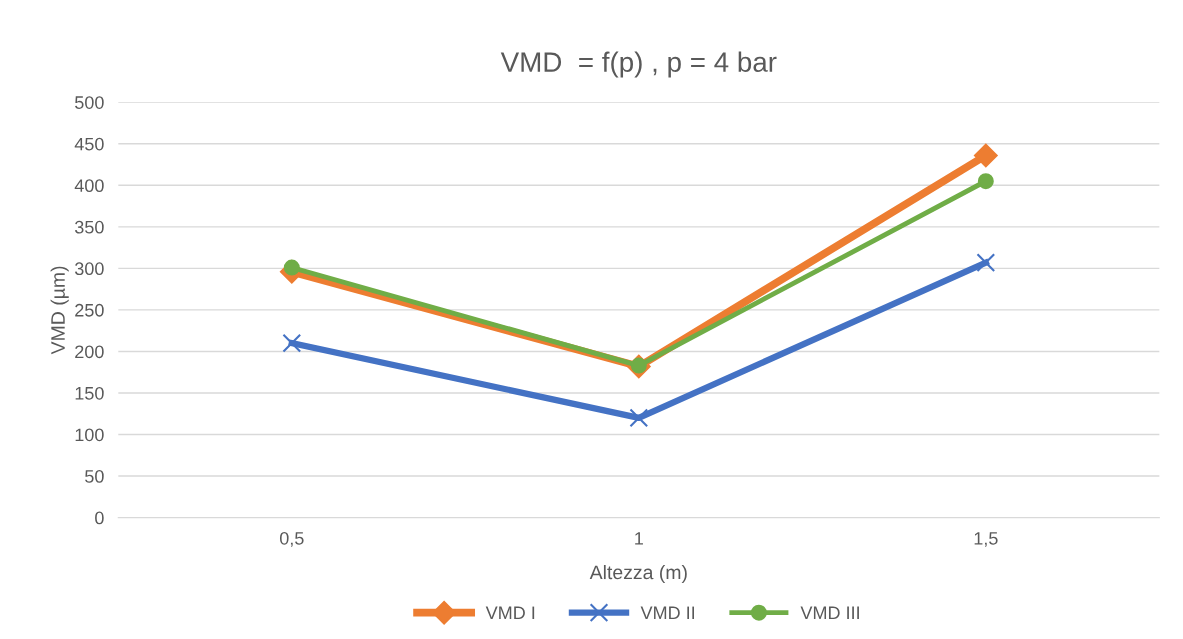 Image resolution: width=1183 pixels, height=639 pixels. What do you see at coordinates (89, 352) in the screenshot?
I see `y-tick-label: 200` at bounding box center [89, 352].